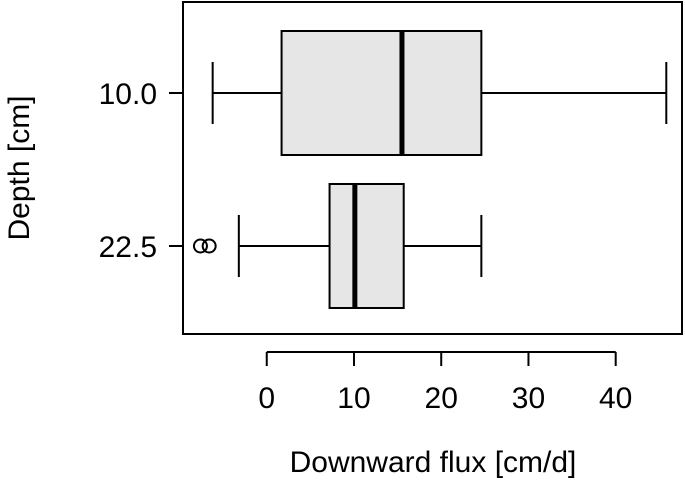 This screenshot has width=685, height=484. What do you see at coordinates (19, 167) in the screenshot?
I see `y-axis-label: Depth [cm]` at bounding box center [19, 167].